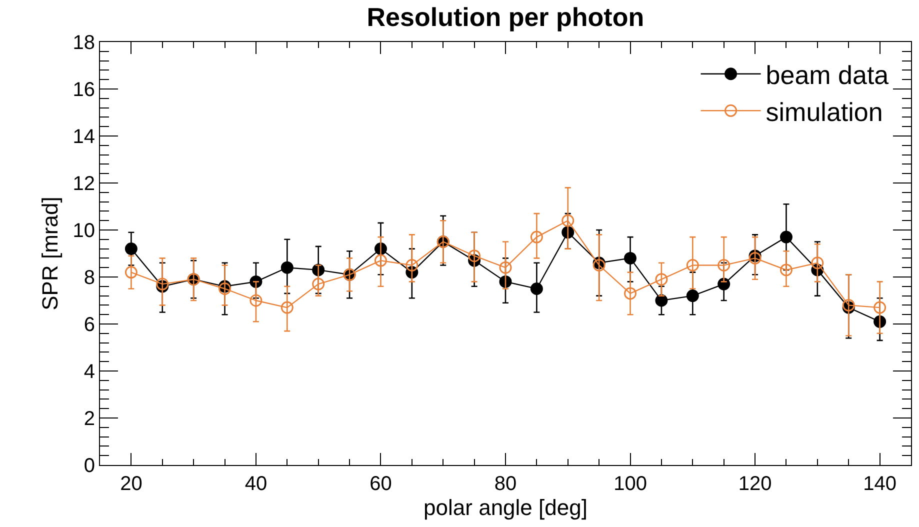 The height and width of the screenshot is (527, 919). I want to click on y-tick-label: 18, so click(83, 43).